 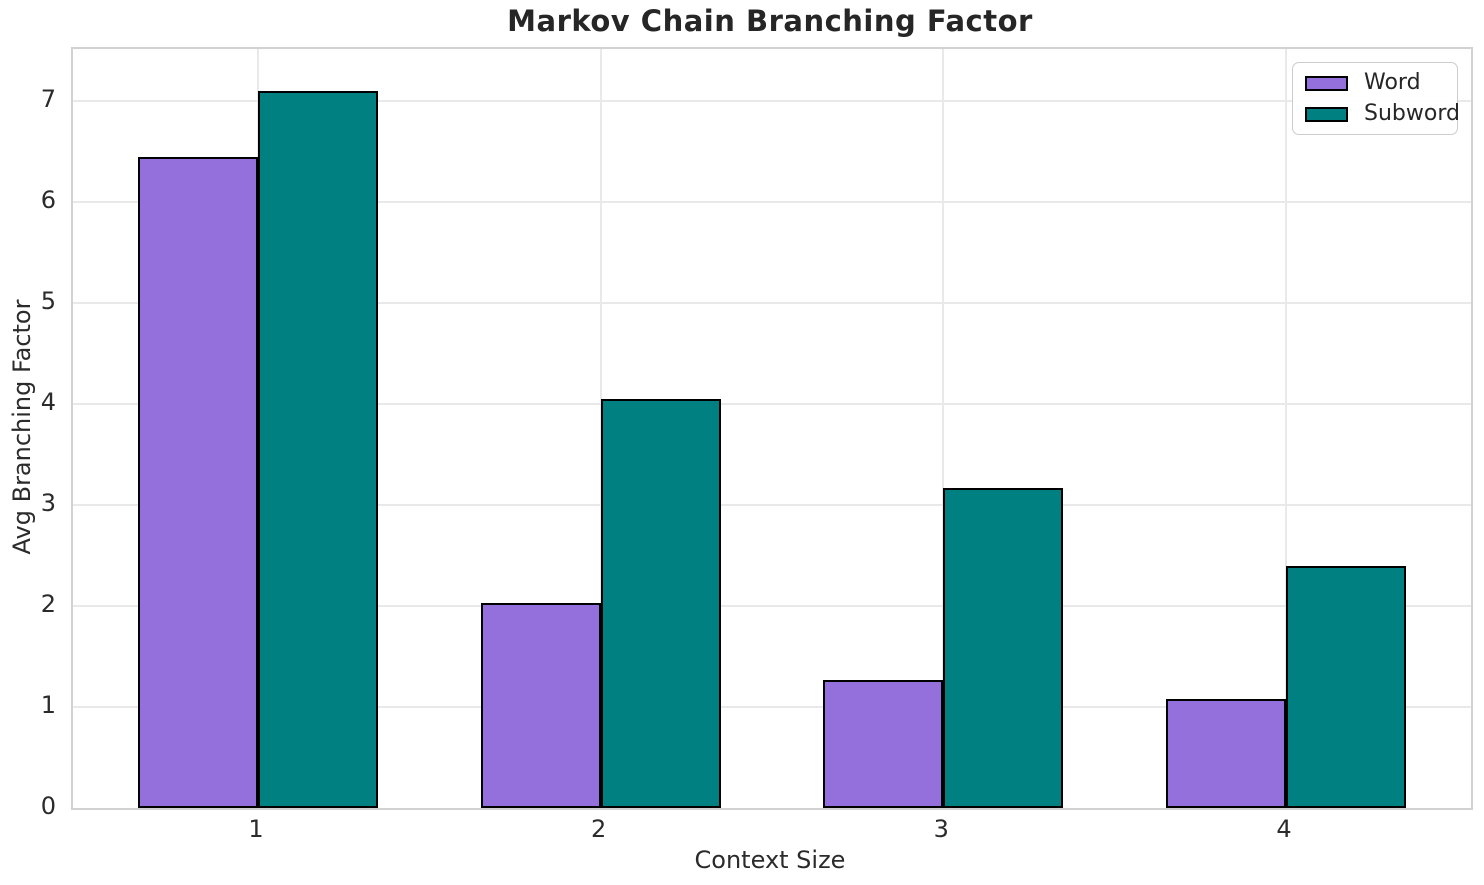 I want to click on y-tick-label-7: 7, so click(x=48, y=99).